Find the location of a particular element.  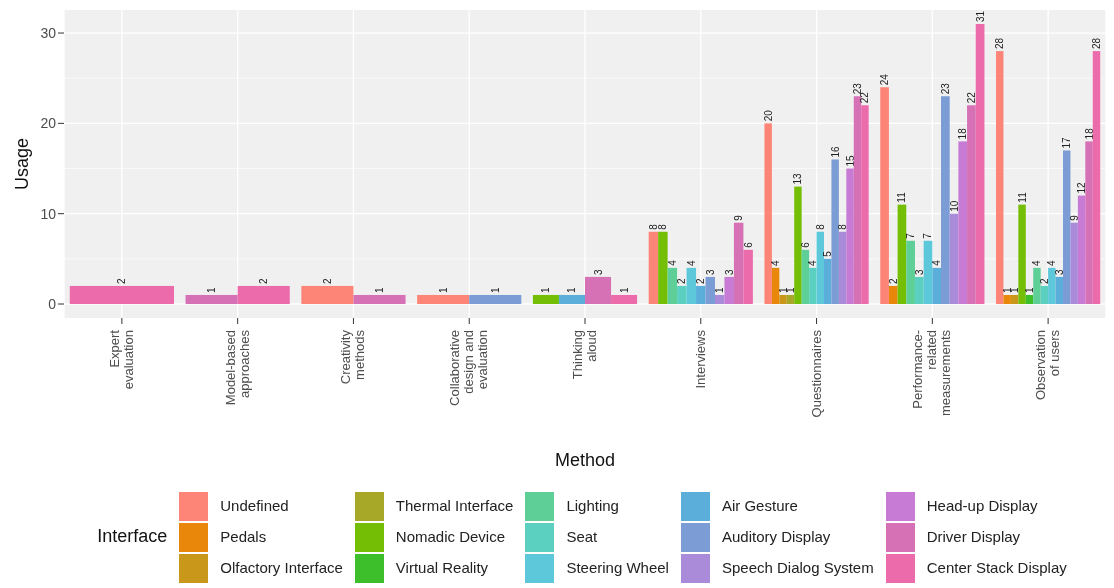

y-tick-label: 10 is located at coordinates (48, 213).